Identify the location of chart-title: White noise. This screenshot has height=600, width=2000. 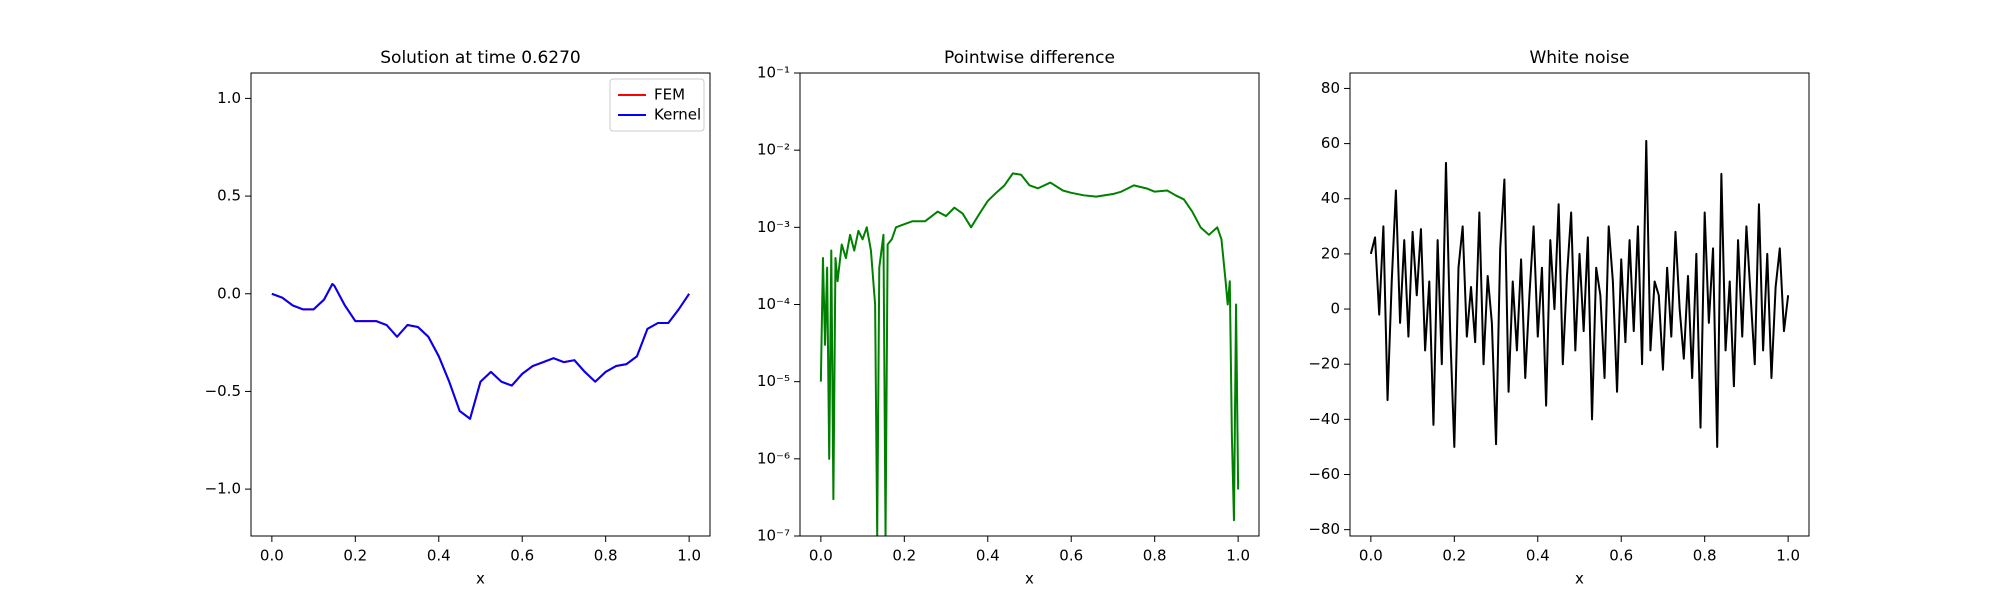
(1579, 58).